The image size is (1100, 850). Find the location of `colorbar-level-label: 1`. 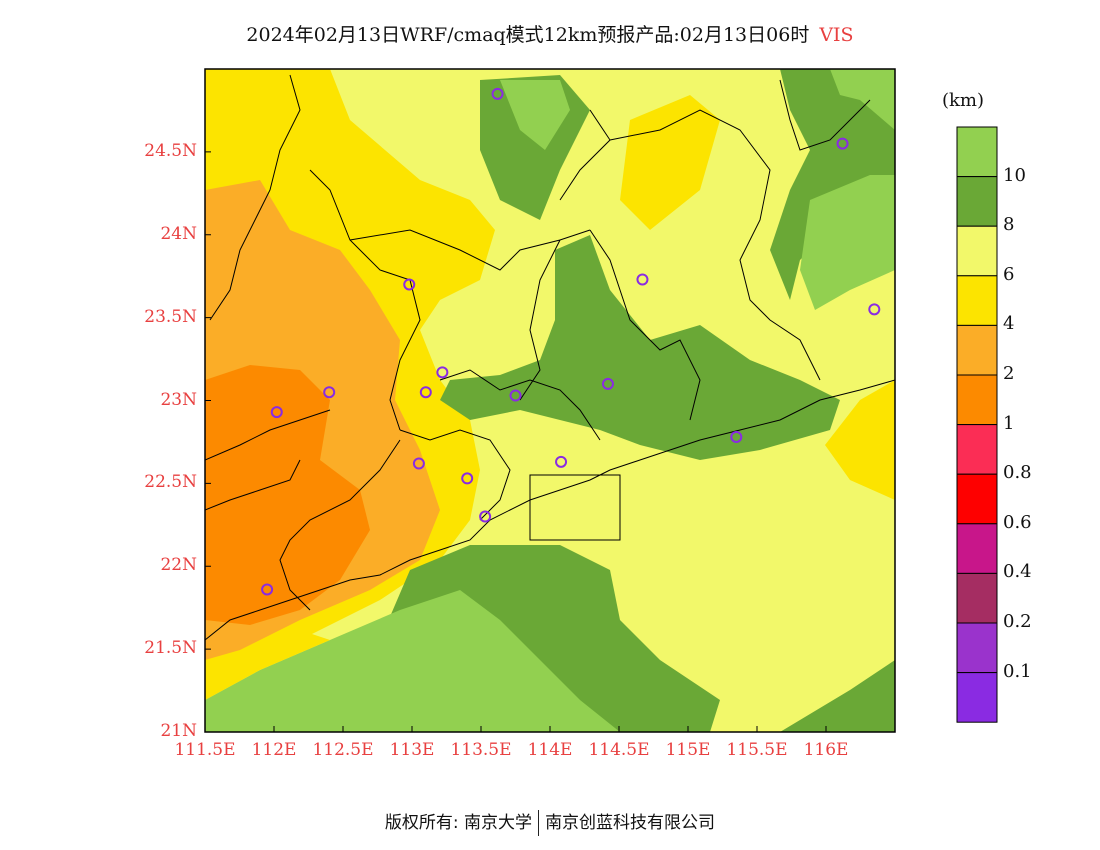

colorbar-level-label: 1 is located at coordinates (1009, 423).